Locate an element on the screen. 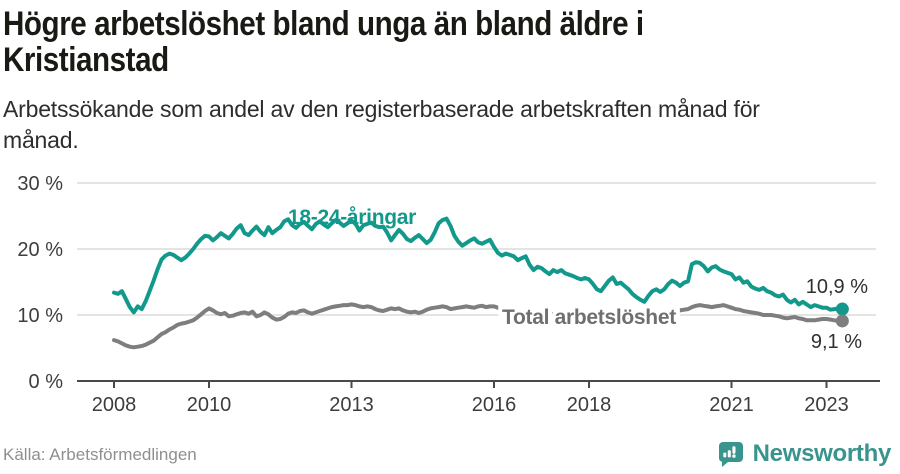 The image size is (900, 474). x-axis-tick-label: 2021 is located at coordinates (731, 405).